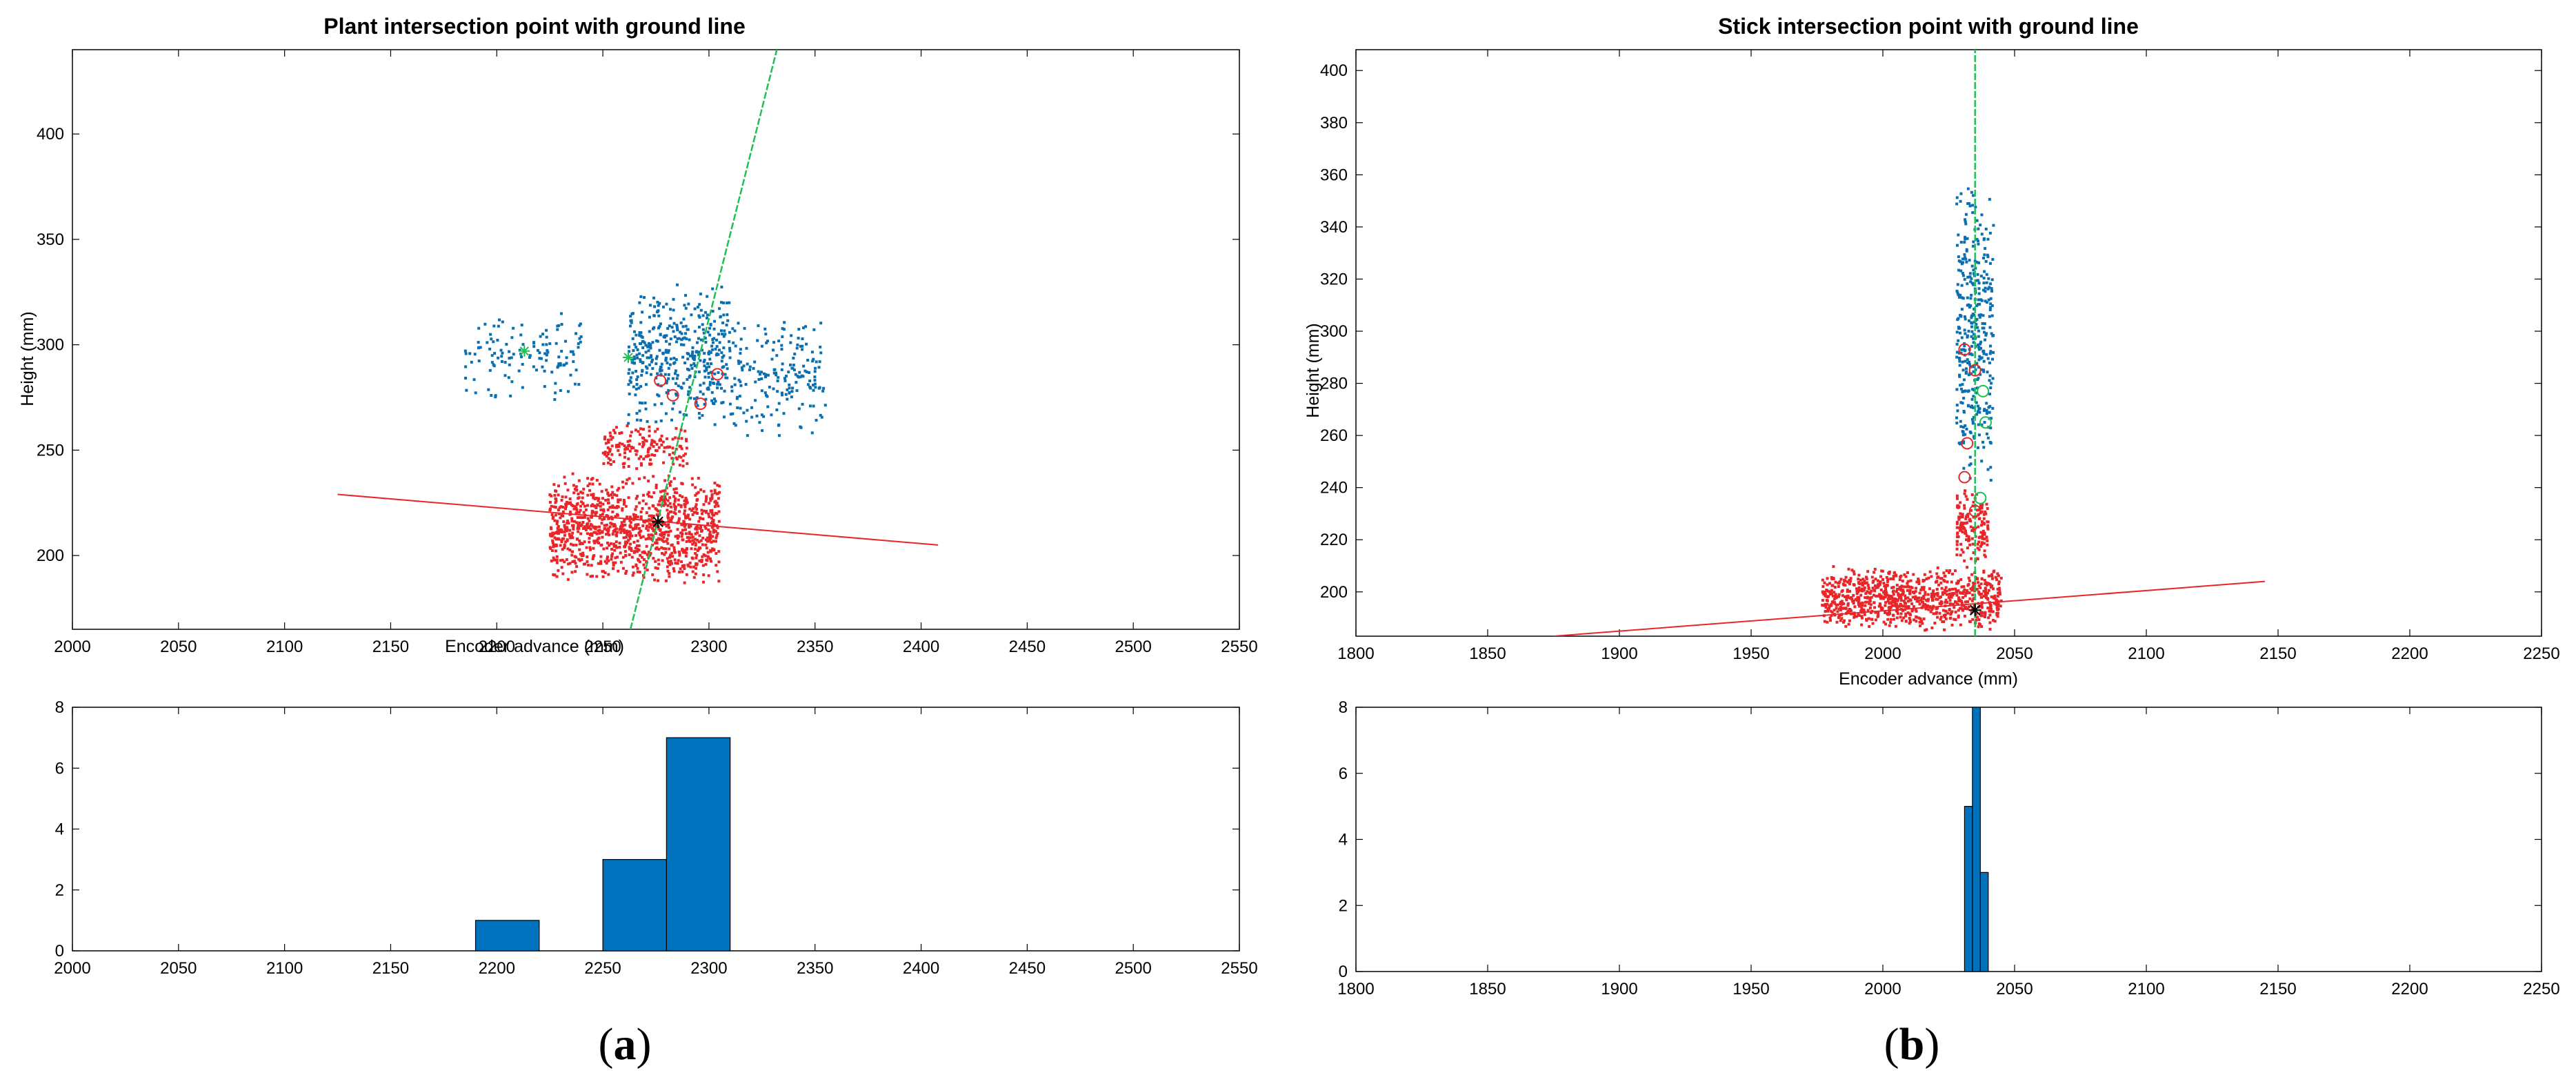 This screenshot has height=1084, width=2576. What do you see at coordinates (1334, 227) in the screenshot?
I see `scatter-b-ytick-label: 340` at bounding box center [1334, 227].